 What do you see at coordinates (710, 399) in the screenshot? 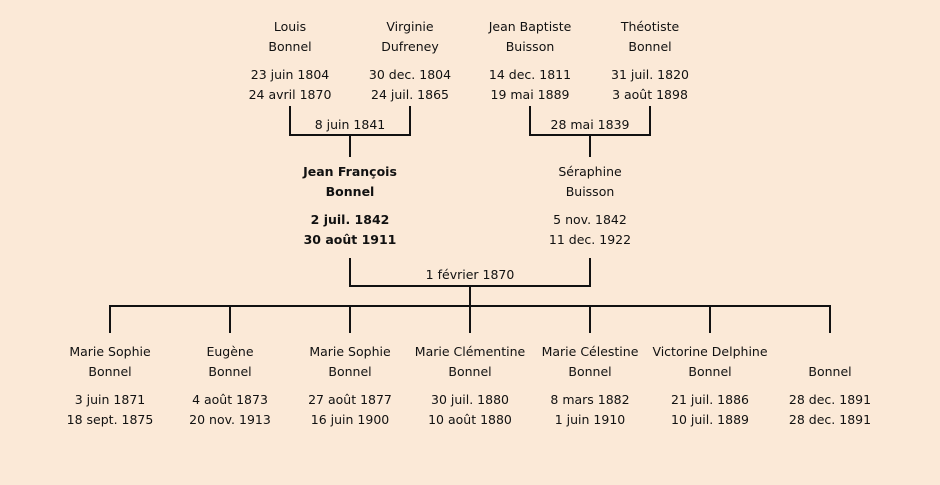
I see `birth-date: 21 juil. 1886` at bounding box center [710, 399].